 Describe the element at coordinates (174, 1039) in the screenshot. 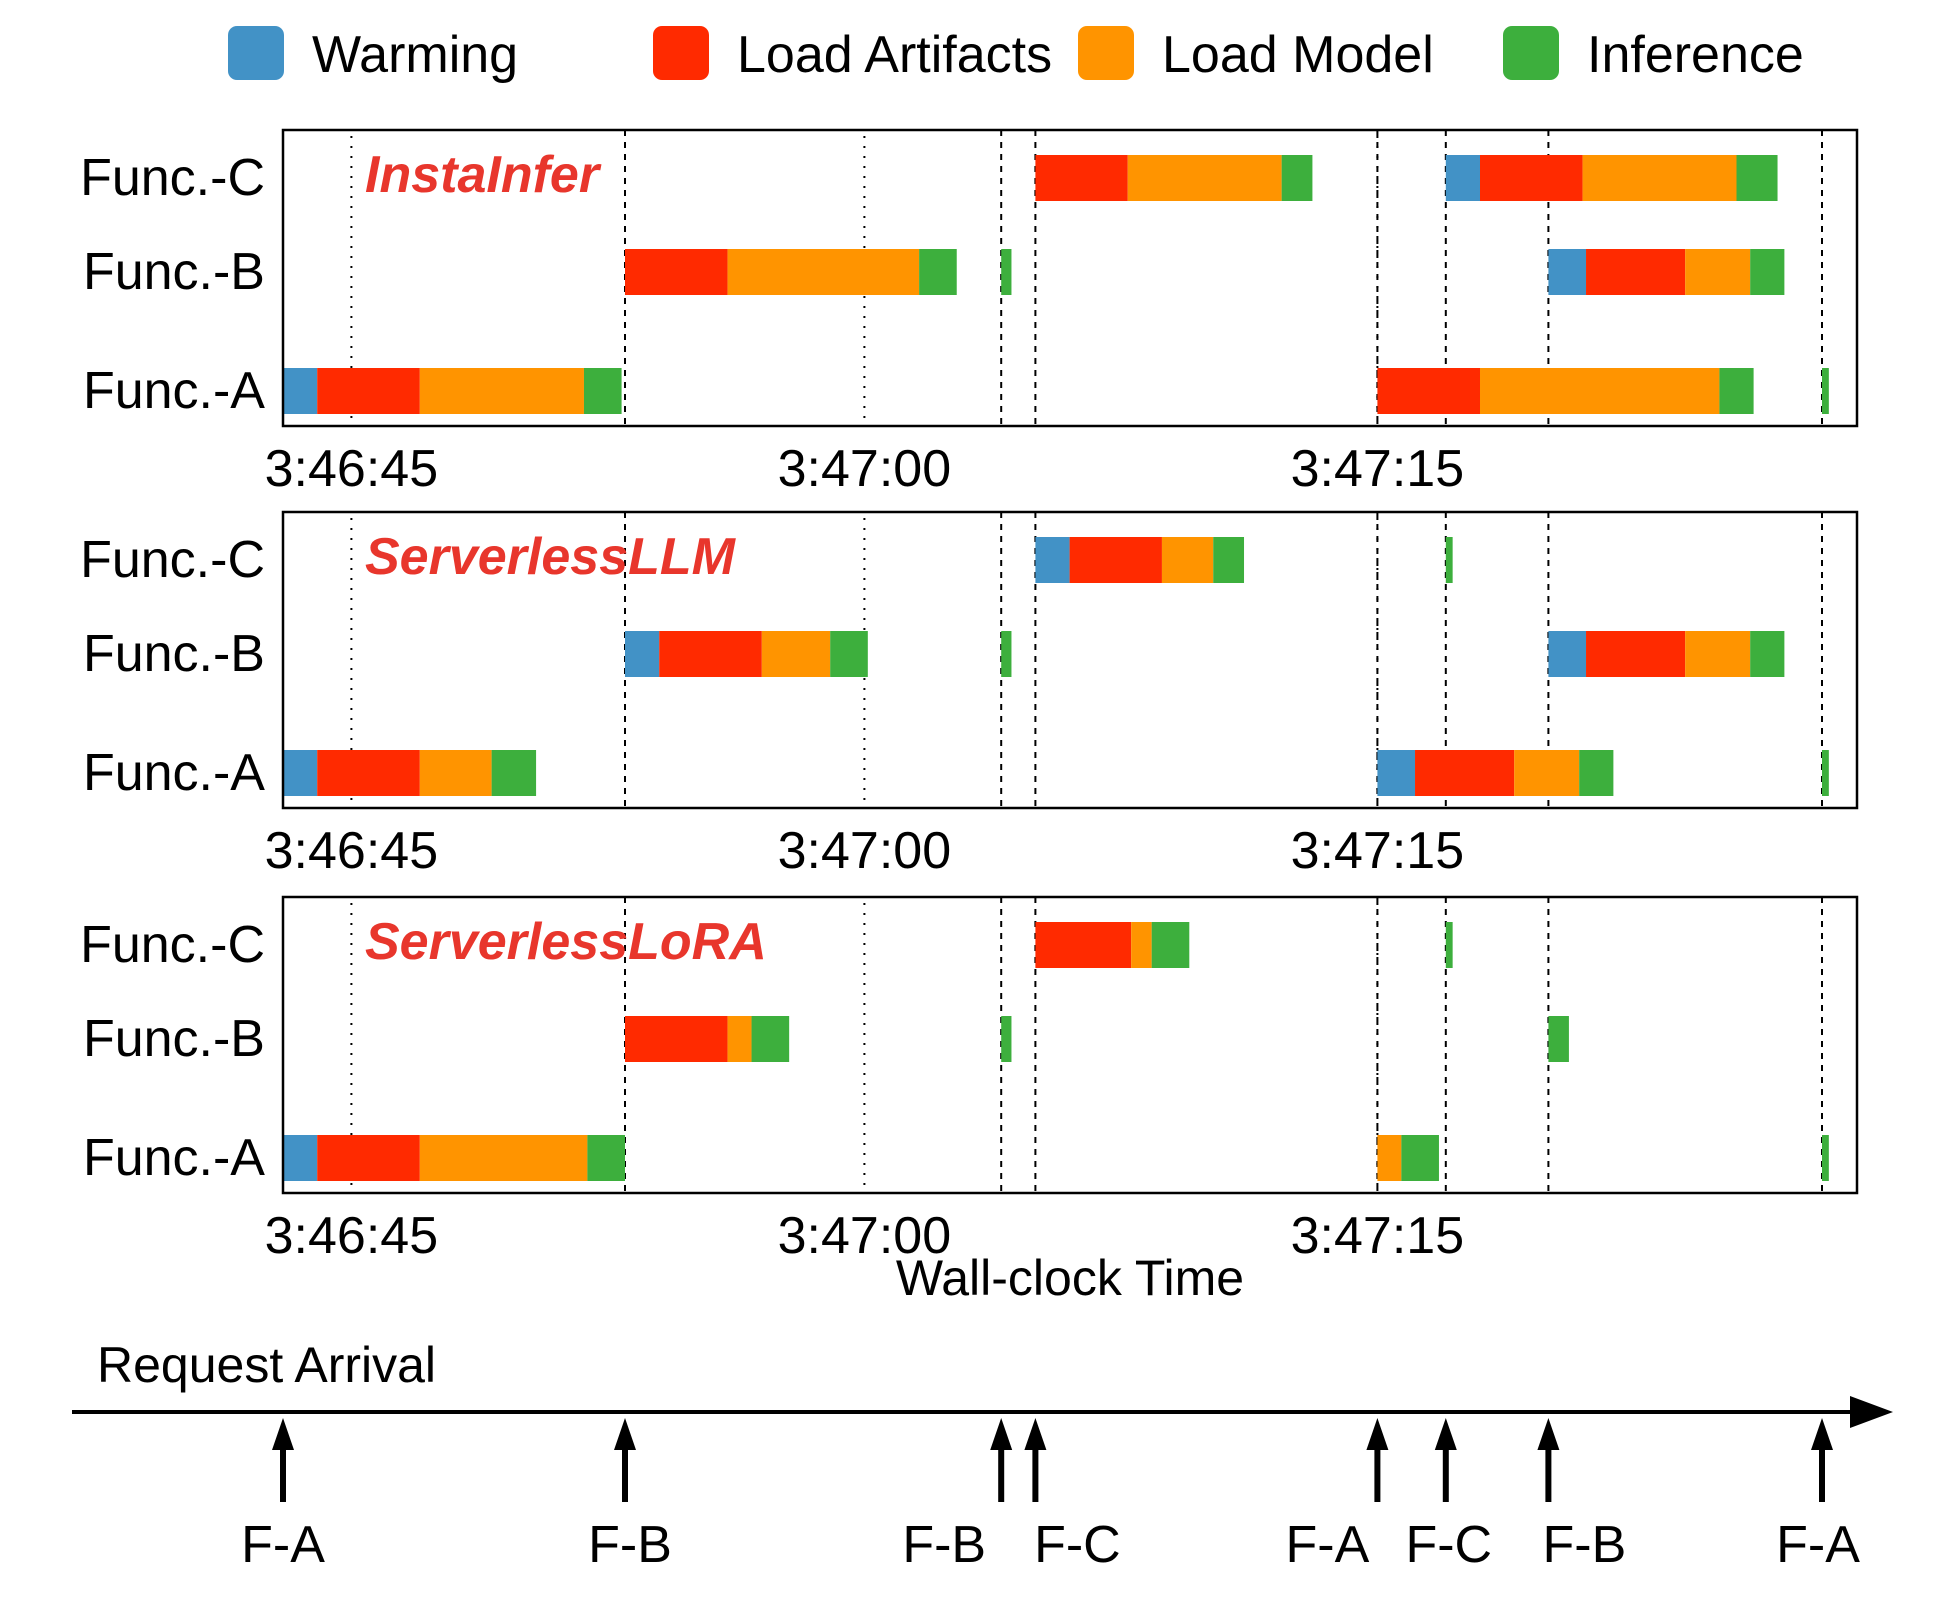

I see `row-label-funcb: Func.-B` at that location.